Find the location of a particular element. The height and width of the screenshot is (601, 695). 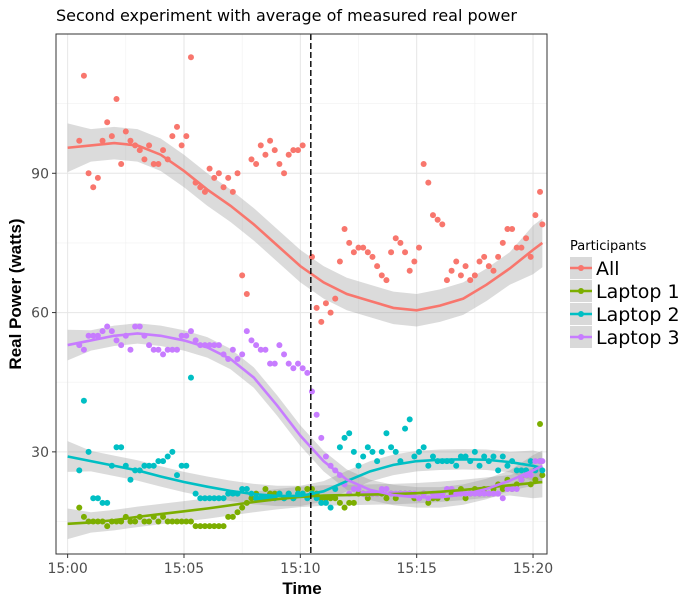

legend-key-point is located at coordinates (581, 337).